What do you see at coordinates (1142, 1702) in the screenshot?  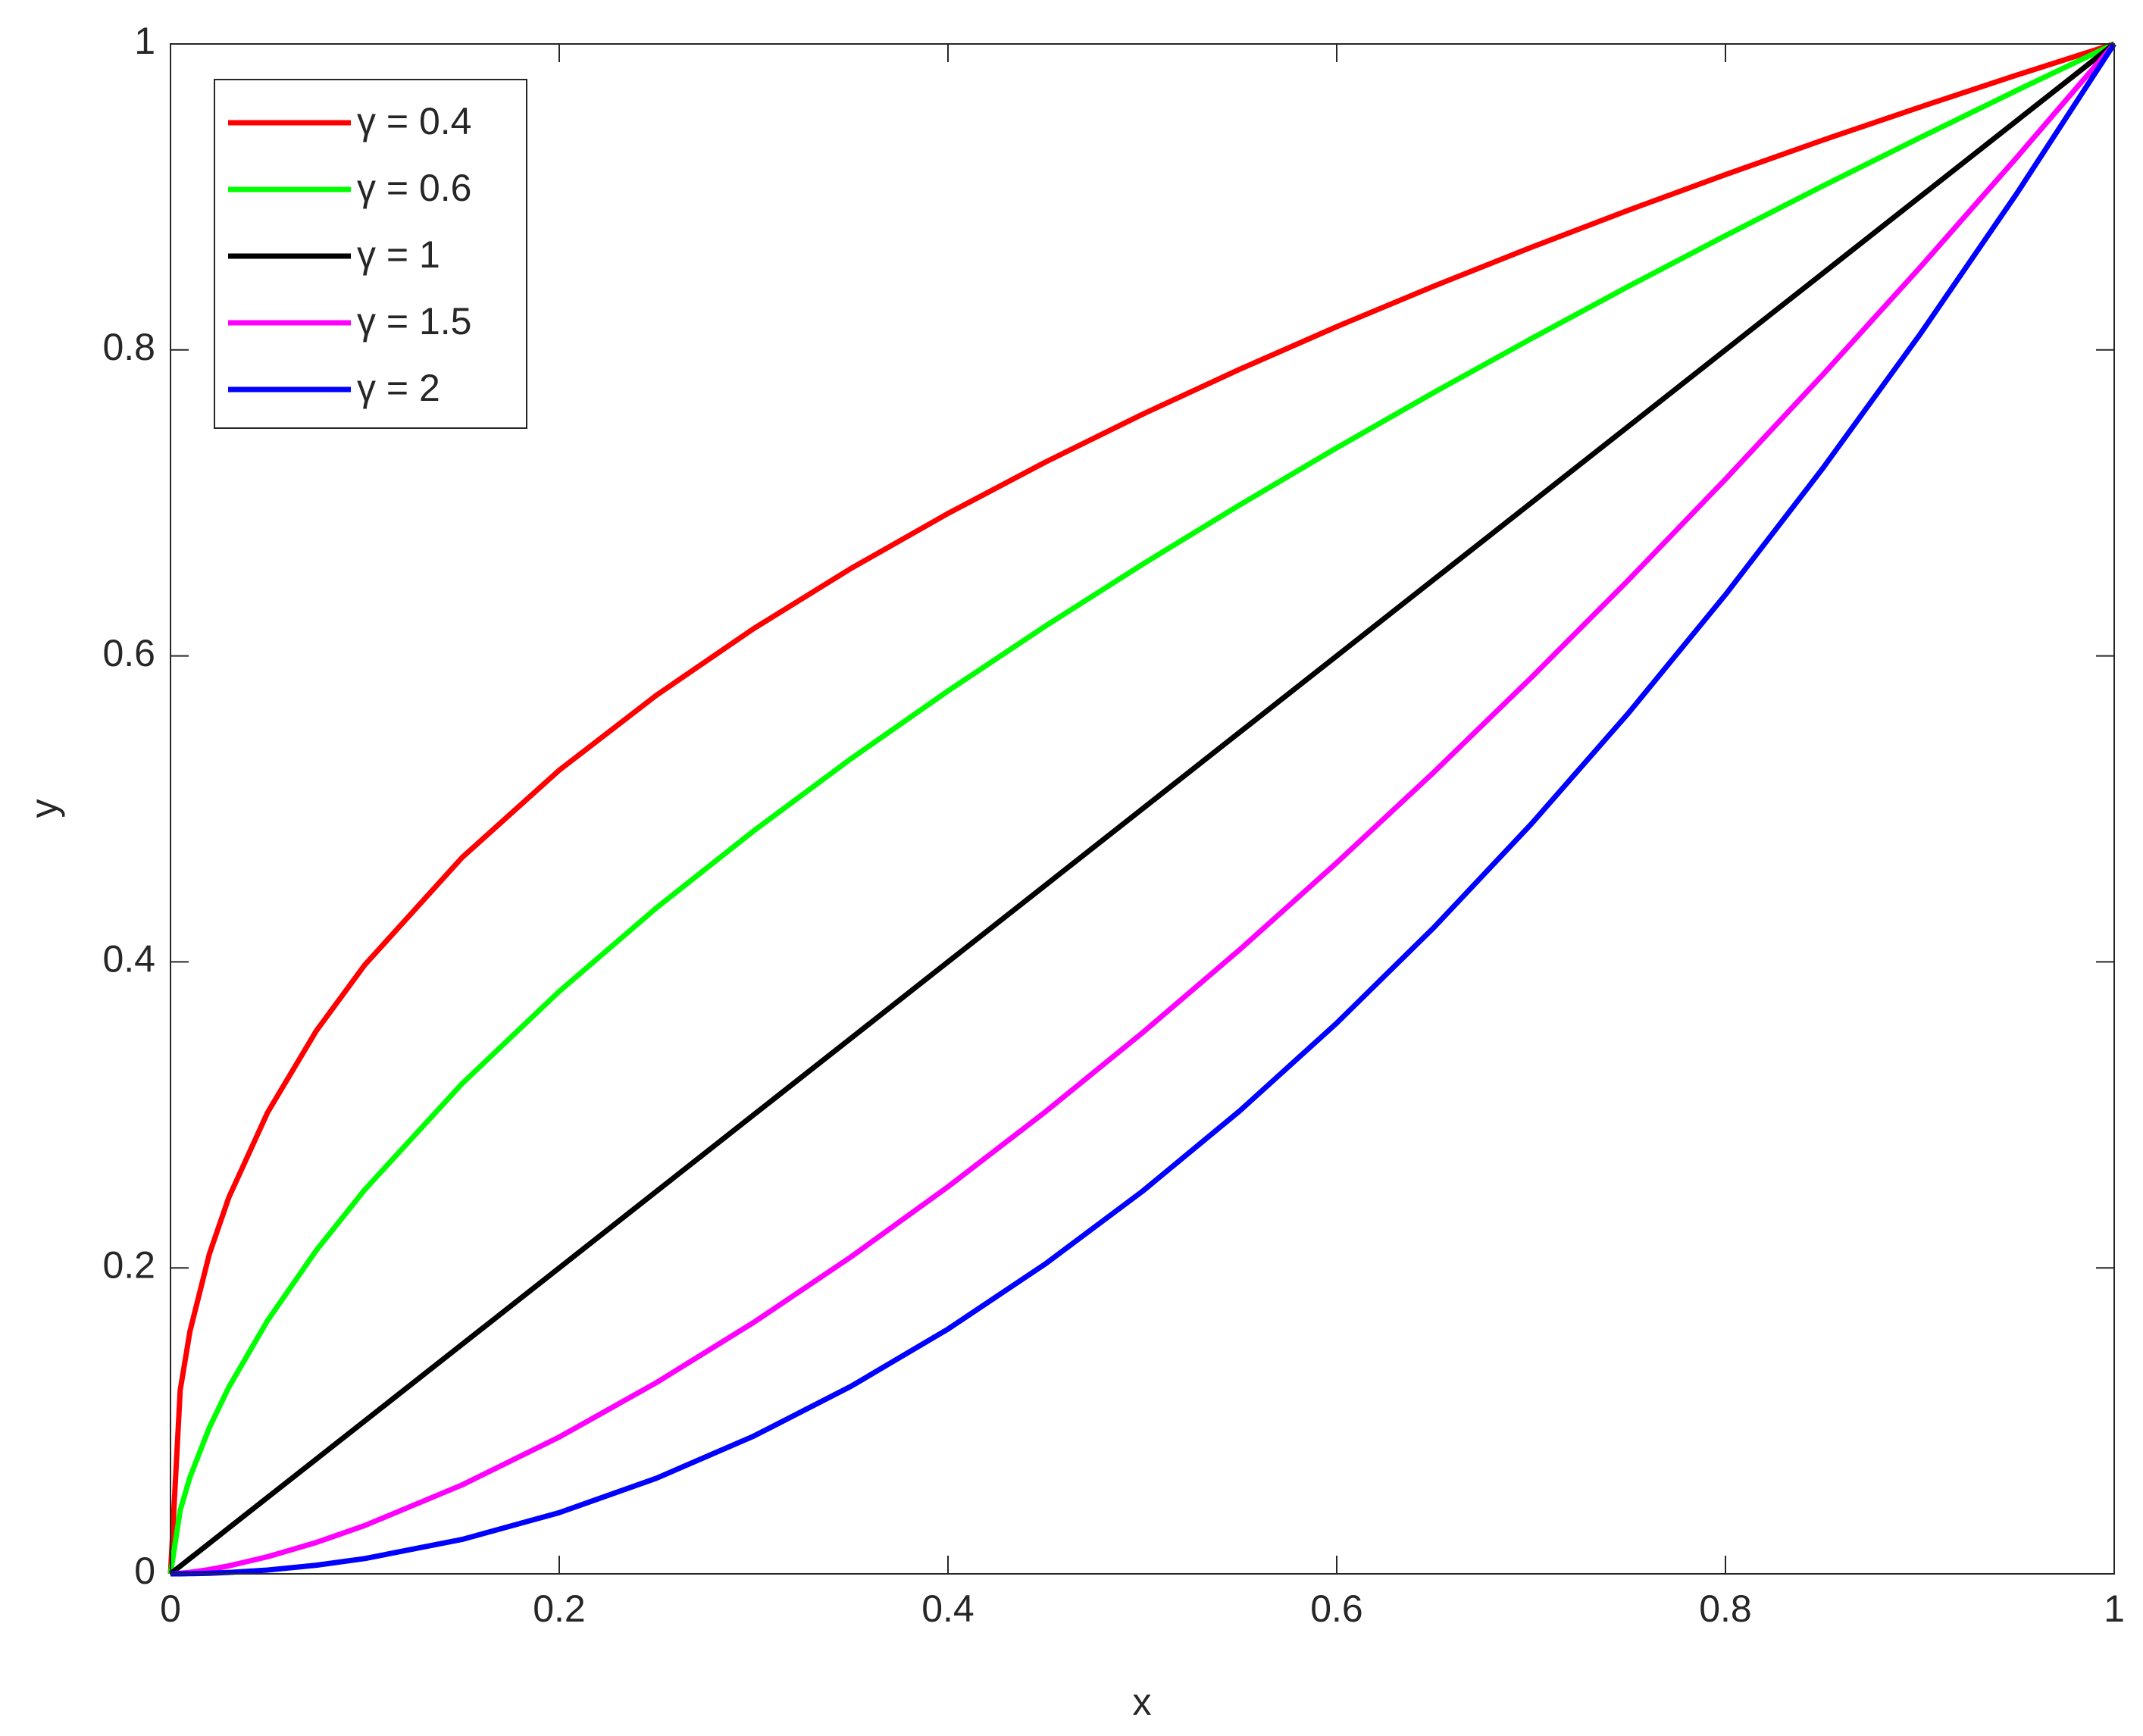 I see `x-axis-label: x` at bounding box center [1142, 1702].